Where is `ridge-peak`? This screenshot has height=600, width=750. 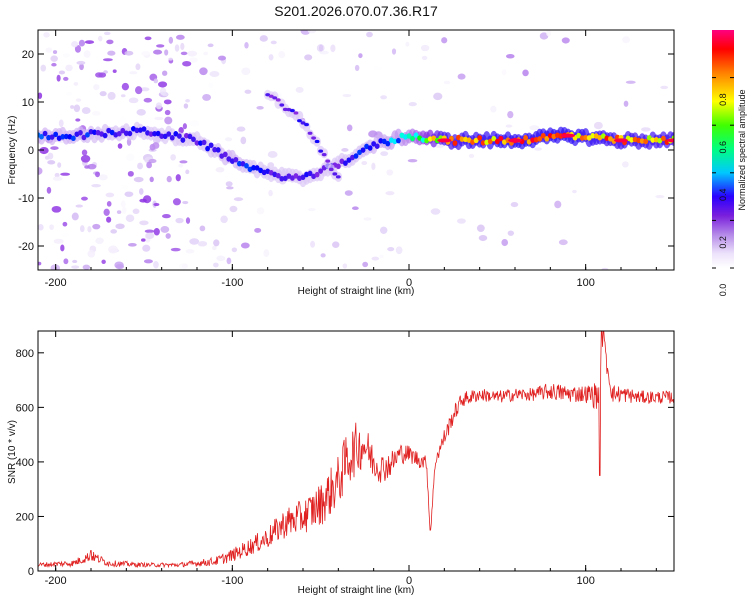
ridge-peak is located at coordinates (568, 135).